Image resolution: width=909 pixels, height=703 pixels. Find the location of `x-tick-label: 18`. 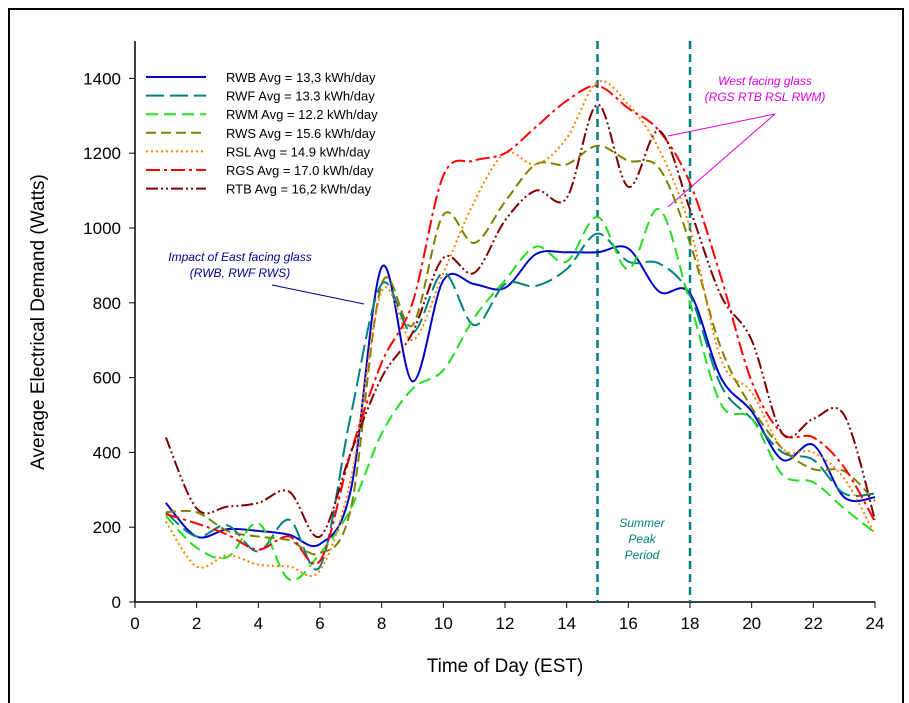

x-tick-label: 18 is located at coordinates (690, 623).